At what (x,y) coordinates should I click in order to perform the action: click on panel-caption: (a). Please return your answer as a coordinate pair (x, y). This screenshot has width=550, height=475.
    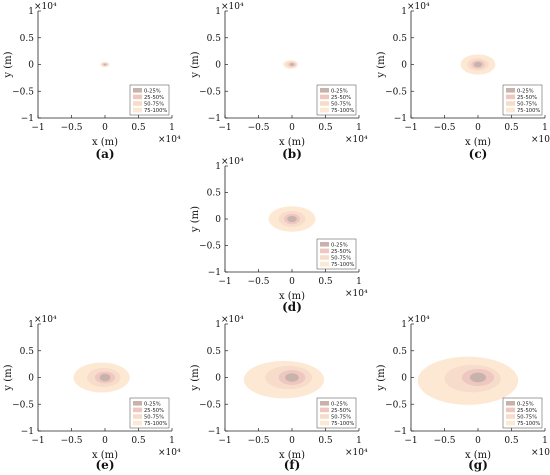
    Looking at the image, I should click on (104, 154).